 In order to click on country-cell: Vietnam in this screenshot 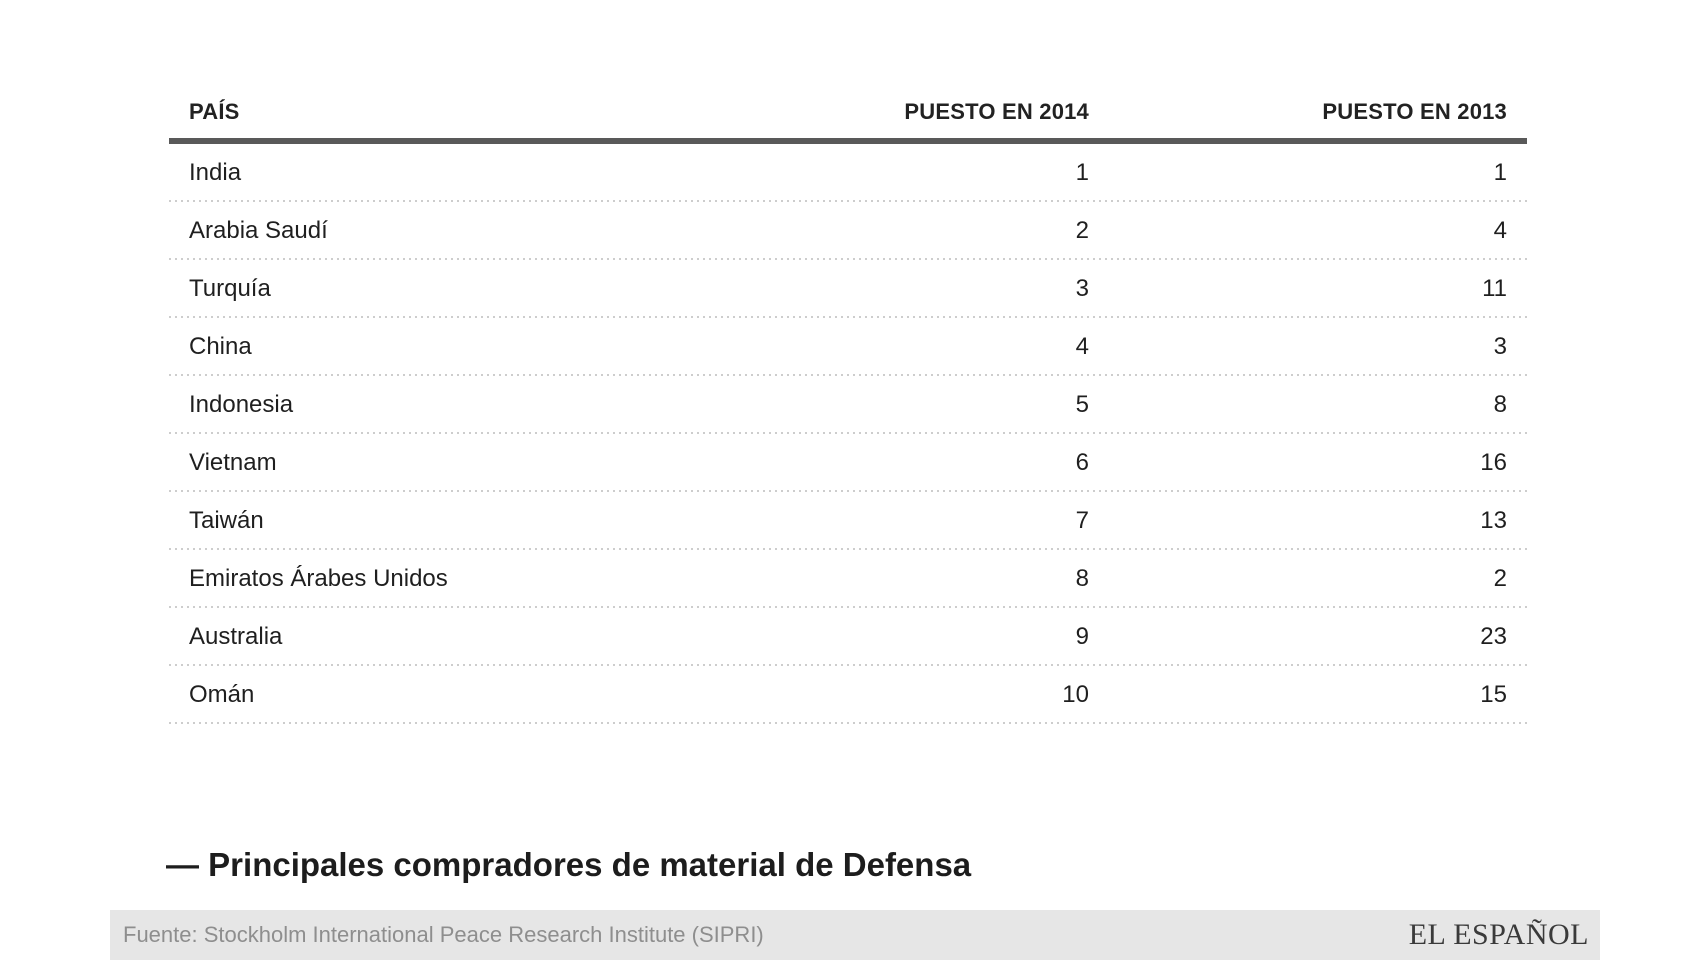, I will do `click(233, 462)`.